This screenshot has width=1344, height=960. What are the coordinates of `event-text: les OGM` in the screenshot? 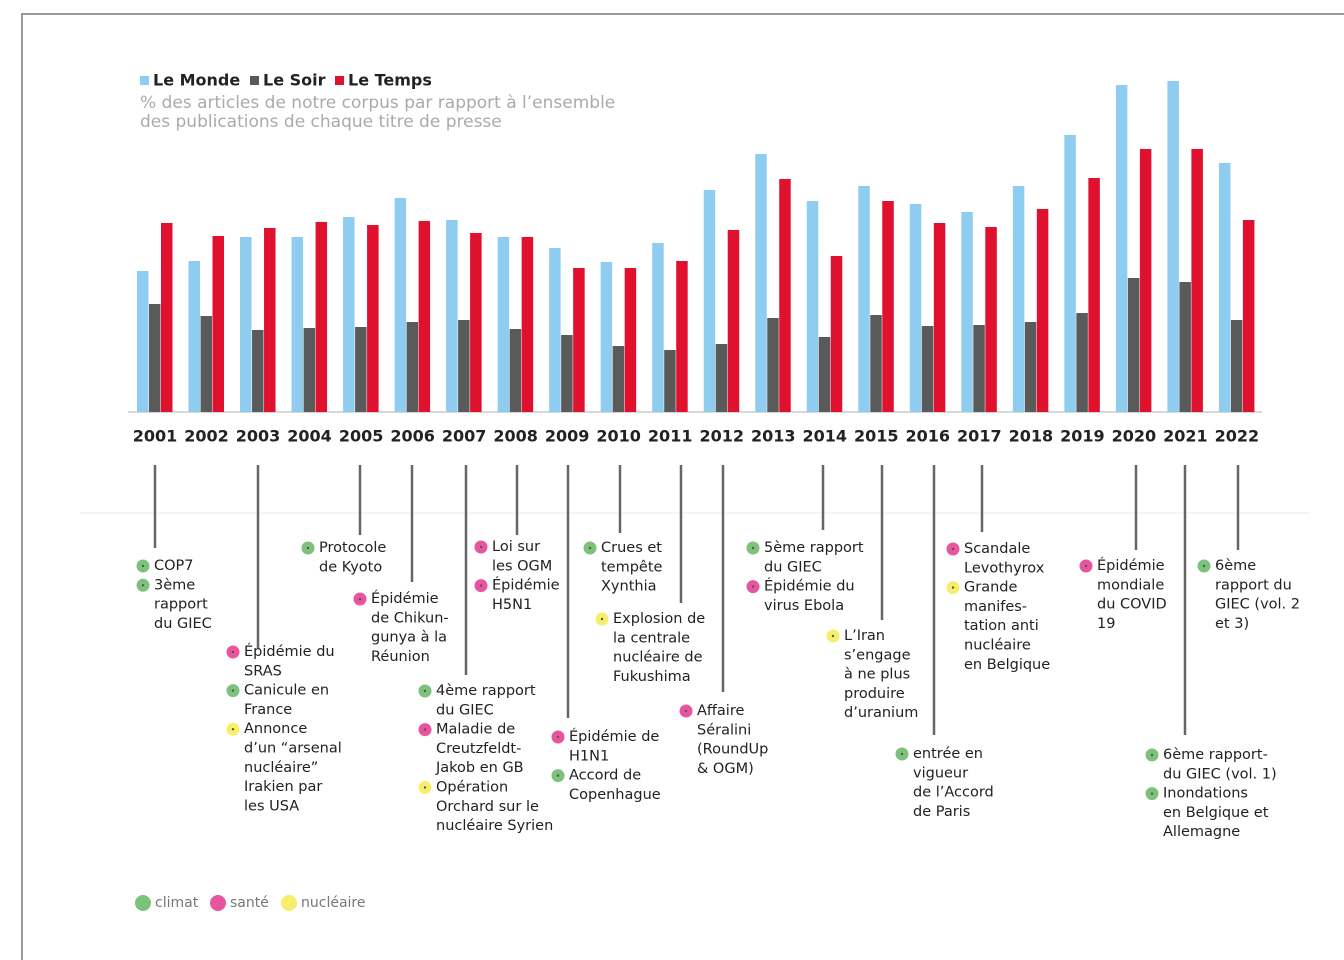 It's located at (522, 566).